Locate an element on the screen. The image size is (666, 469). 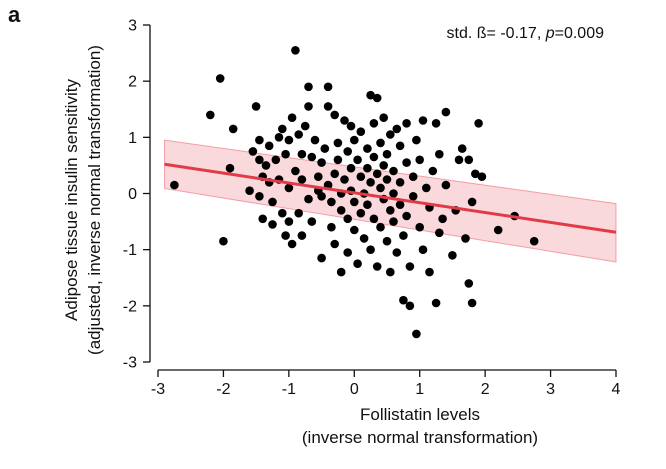
y-axis-title-line1: Adipose tissue insulin sensitivity is located at coordinates (71, 200).